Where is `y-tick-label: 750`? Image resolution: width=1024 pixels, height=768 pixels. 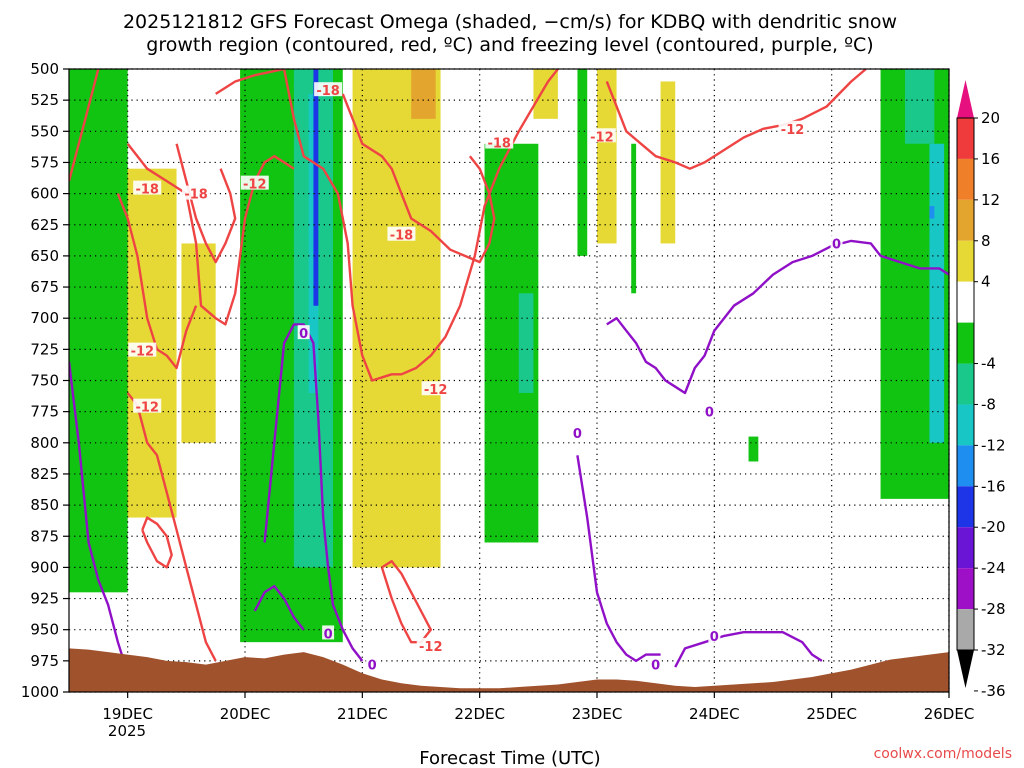 y-tick-label: 750 is located at coordinates (44, 381).